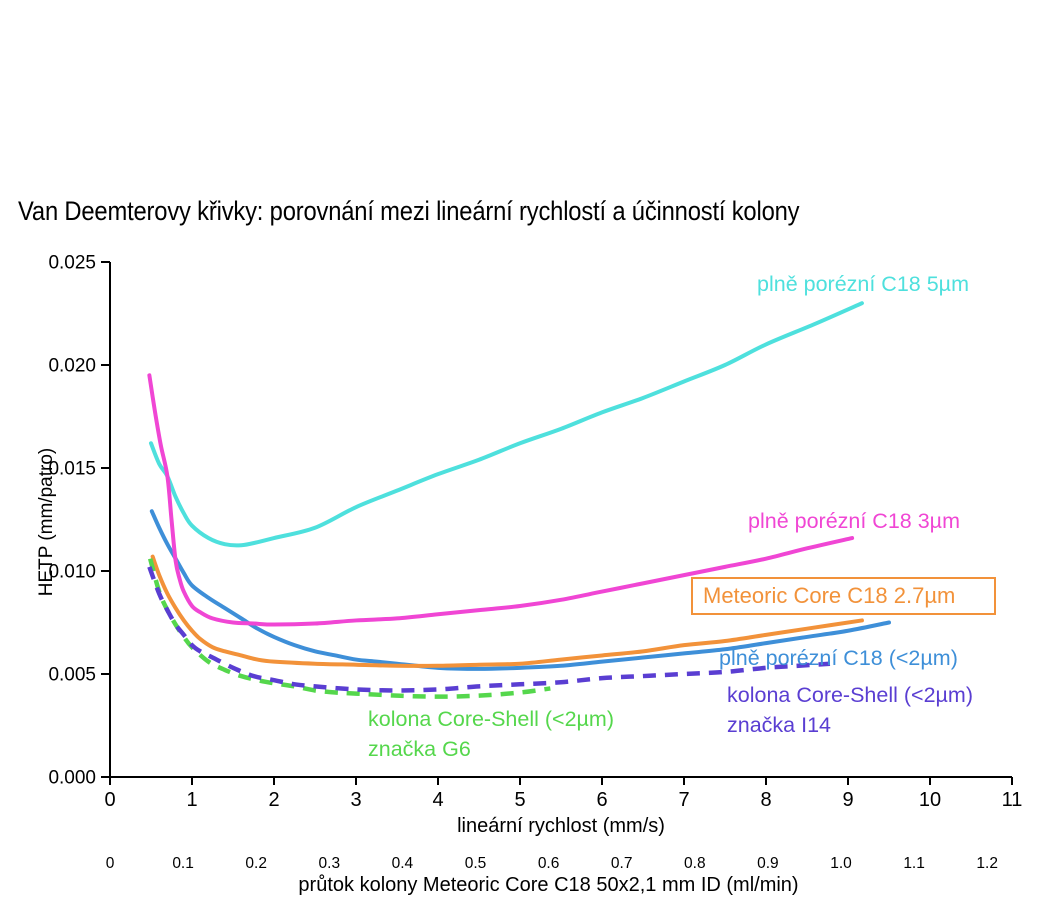 Image resolution: width=1063 pixels, height=910 pixels. What do you see at coordinates (109, 800) in the screenshot?
I see `x-tick-label: 0` at bounding box center [109, 800].